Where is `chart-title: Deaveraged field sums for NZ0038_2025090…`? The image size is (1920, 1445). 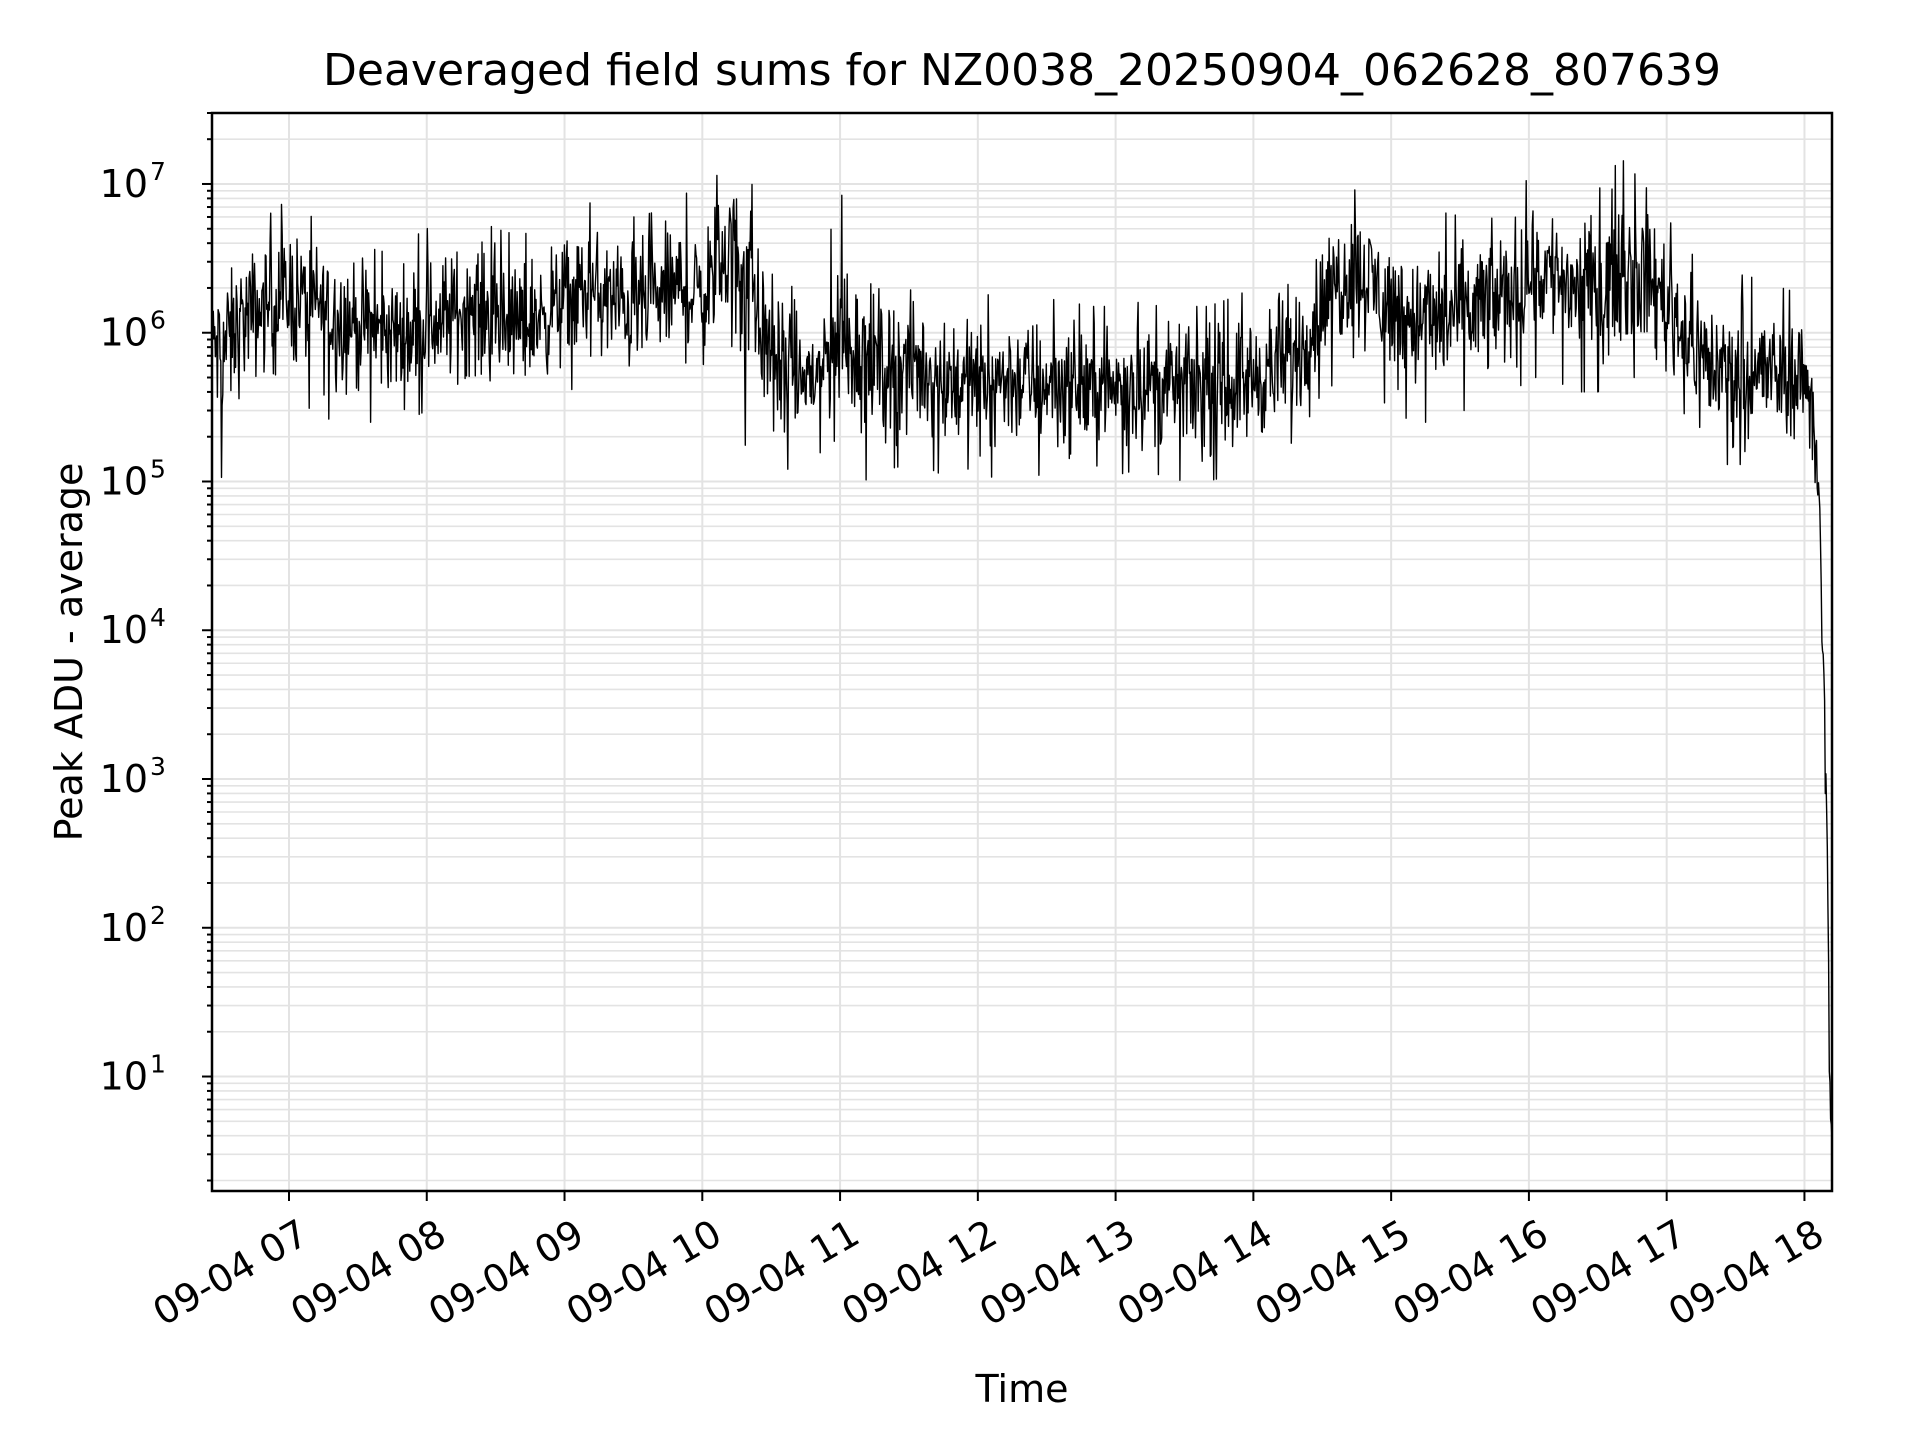
chart-title: Deaveraged field sums for NZ0038_2025090… is located at coordinates (1022, 70).